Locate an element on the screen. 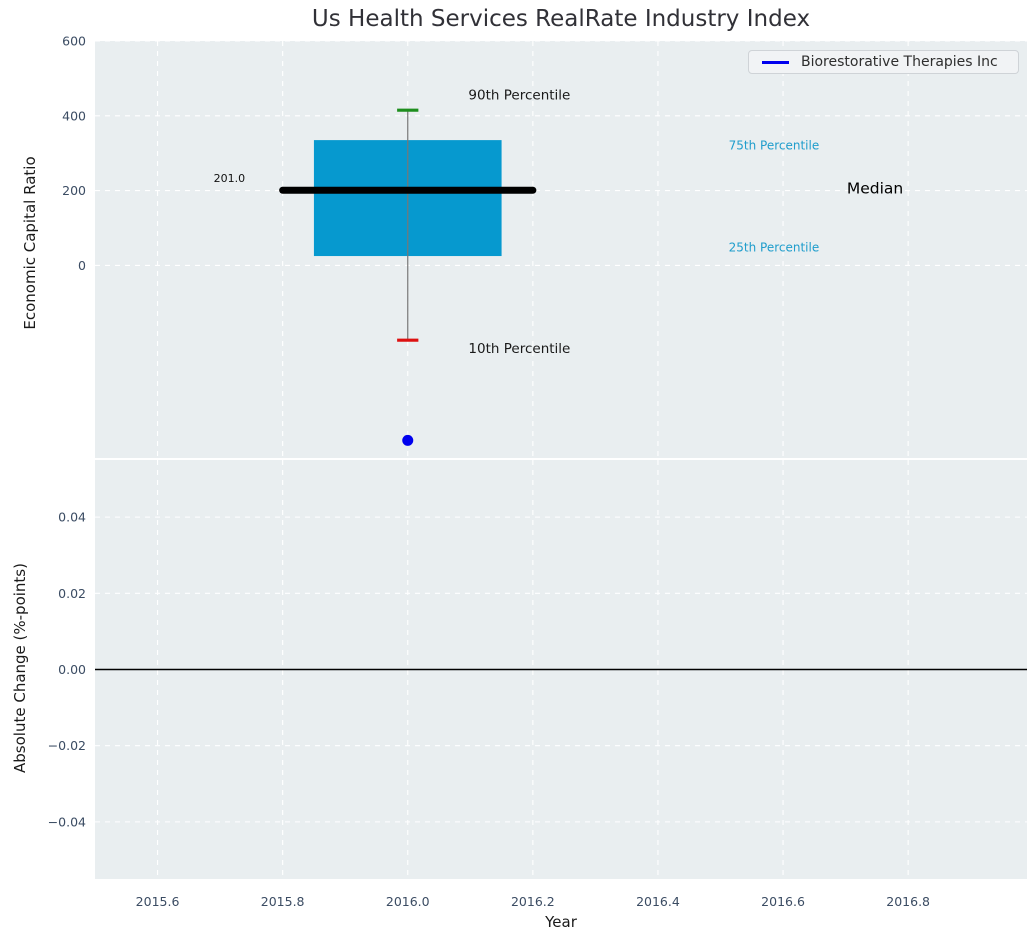 This screenshot has height=942, width=1034. x-axis-label: Year is located at coordinates (561, 922).